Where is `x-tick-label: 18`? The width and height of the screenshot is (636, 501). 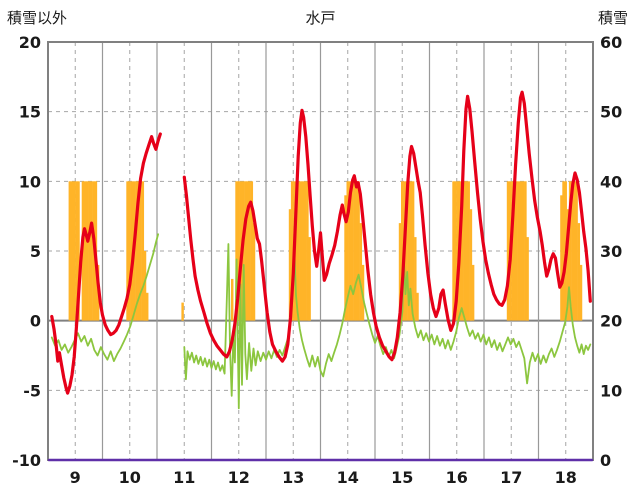 x-tick-label: 18 is located at coordinates (566, 477).